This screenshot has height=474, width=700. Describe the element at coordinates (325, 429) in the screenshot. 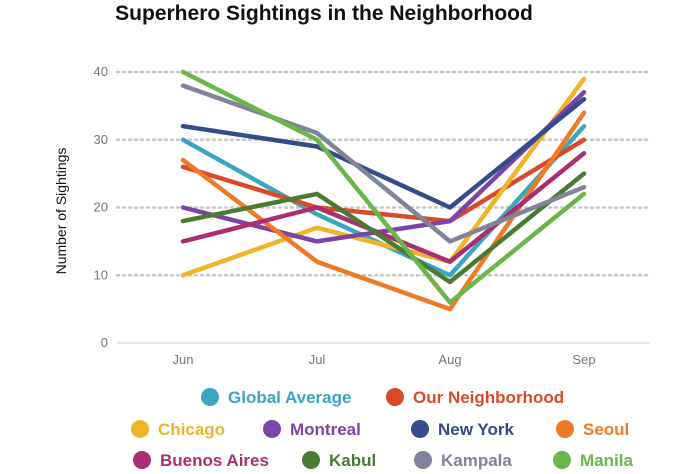

I see `legend-label: Montreal` at that location.